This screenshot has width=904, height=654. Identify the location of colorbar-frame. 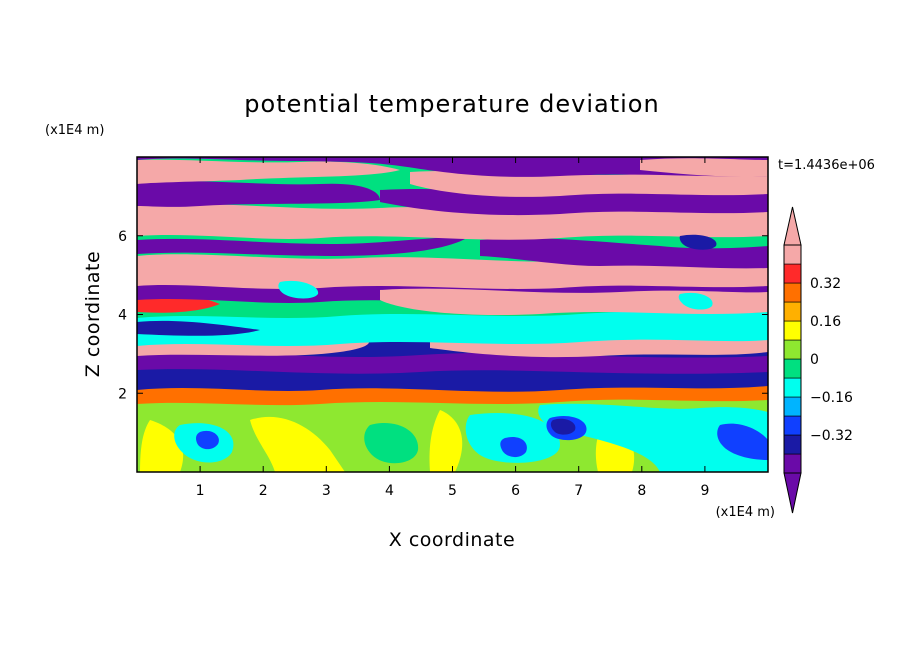
(792, 359).